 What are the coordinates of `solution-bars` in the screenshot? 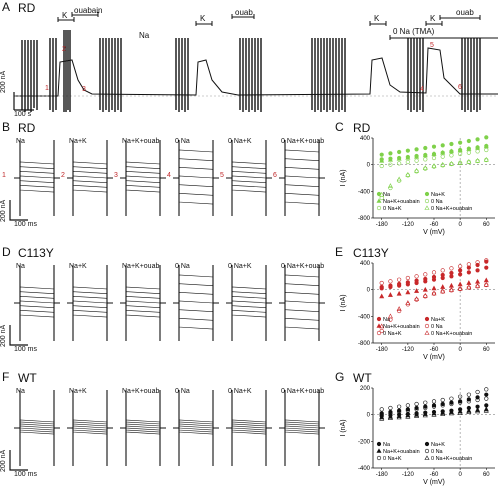 It's located at (277, 26).